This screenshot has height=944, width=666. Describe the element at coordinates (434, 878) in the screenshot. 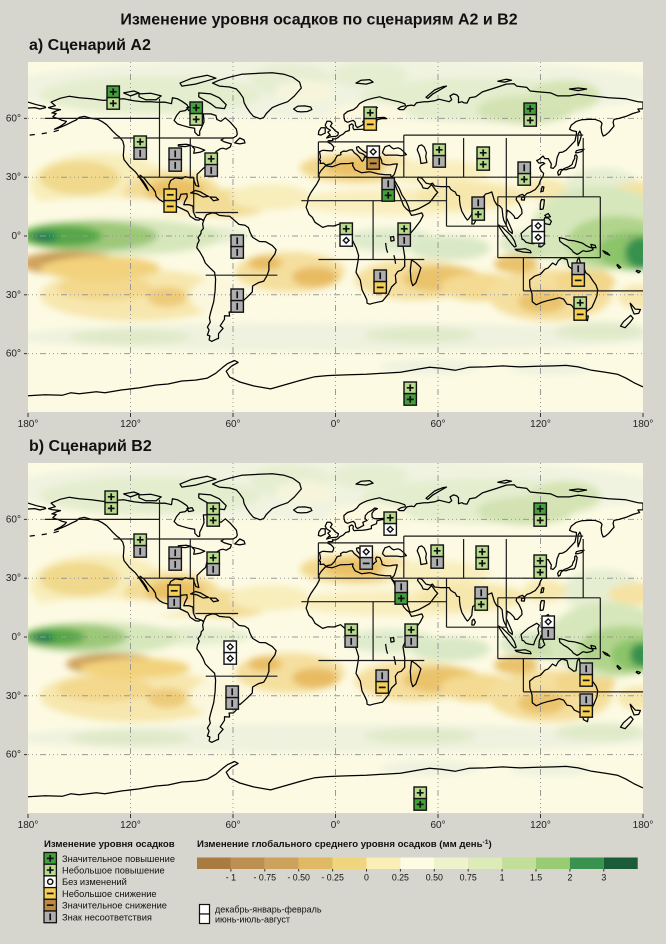

I see `svg-text: 0.50` at that location.